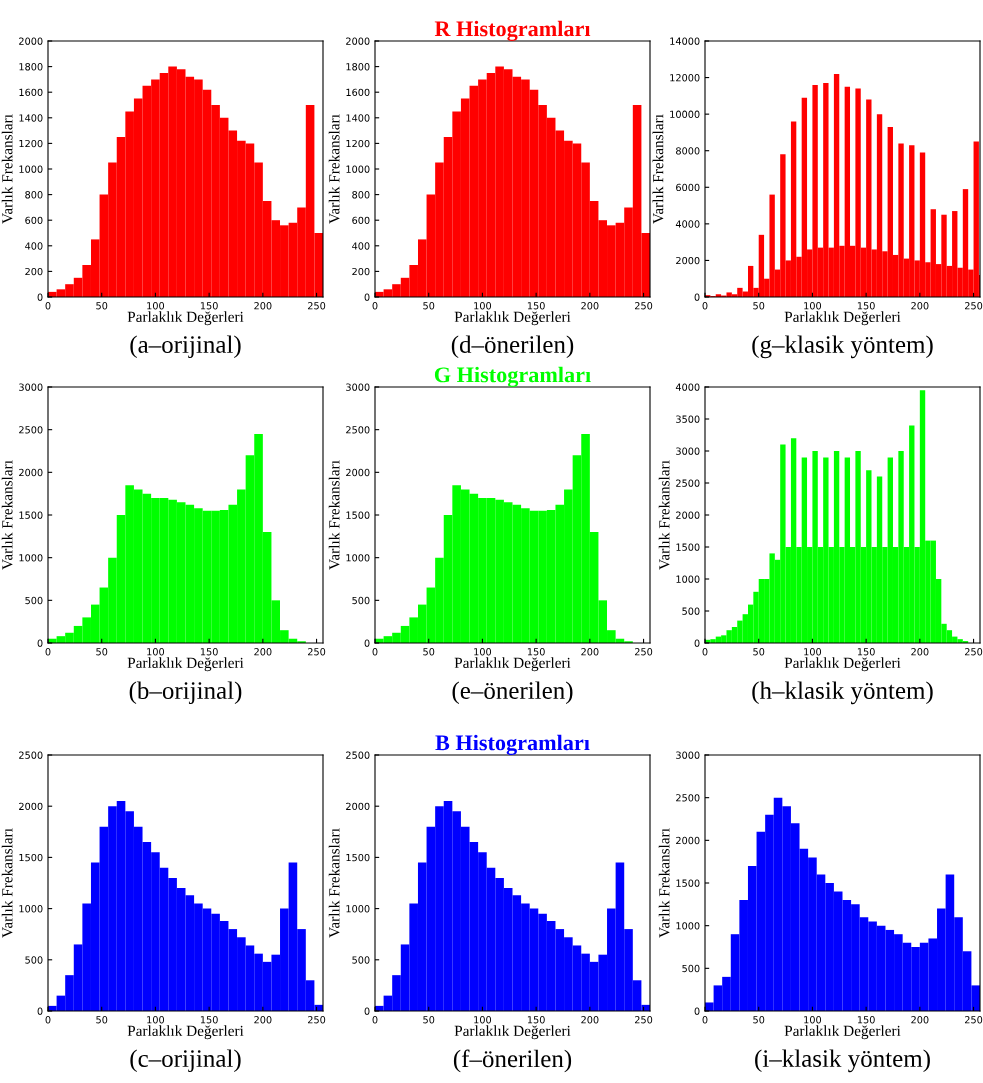 Image resolution: width=983 pixels, height=1083 pixels. I want to click on text: (c–orijinal), so click(185, 1061).